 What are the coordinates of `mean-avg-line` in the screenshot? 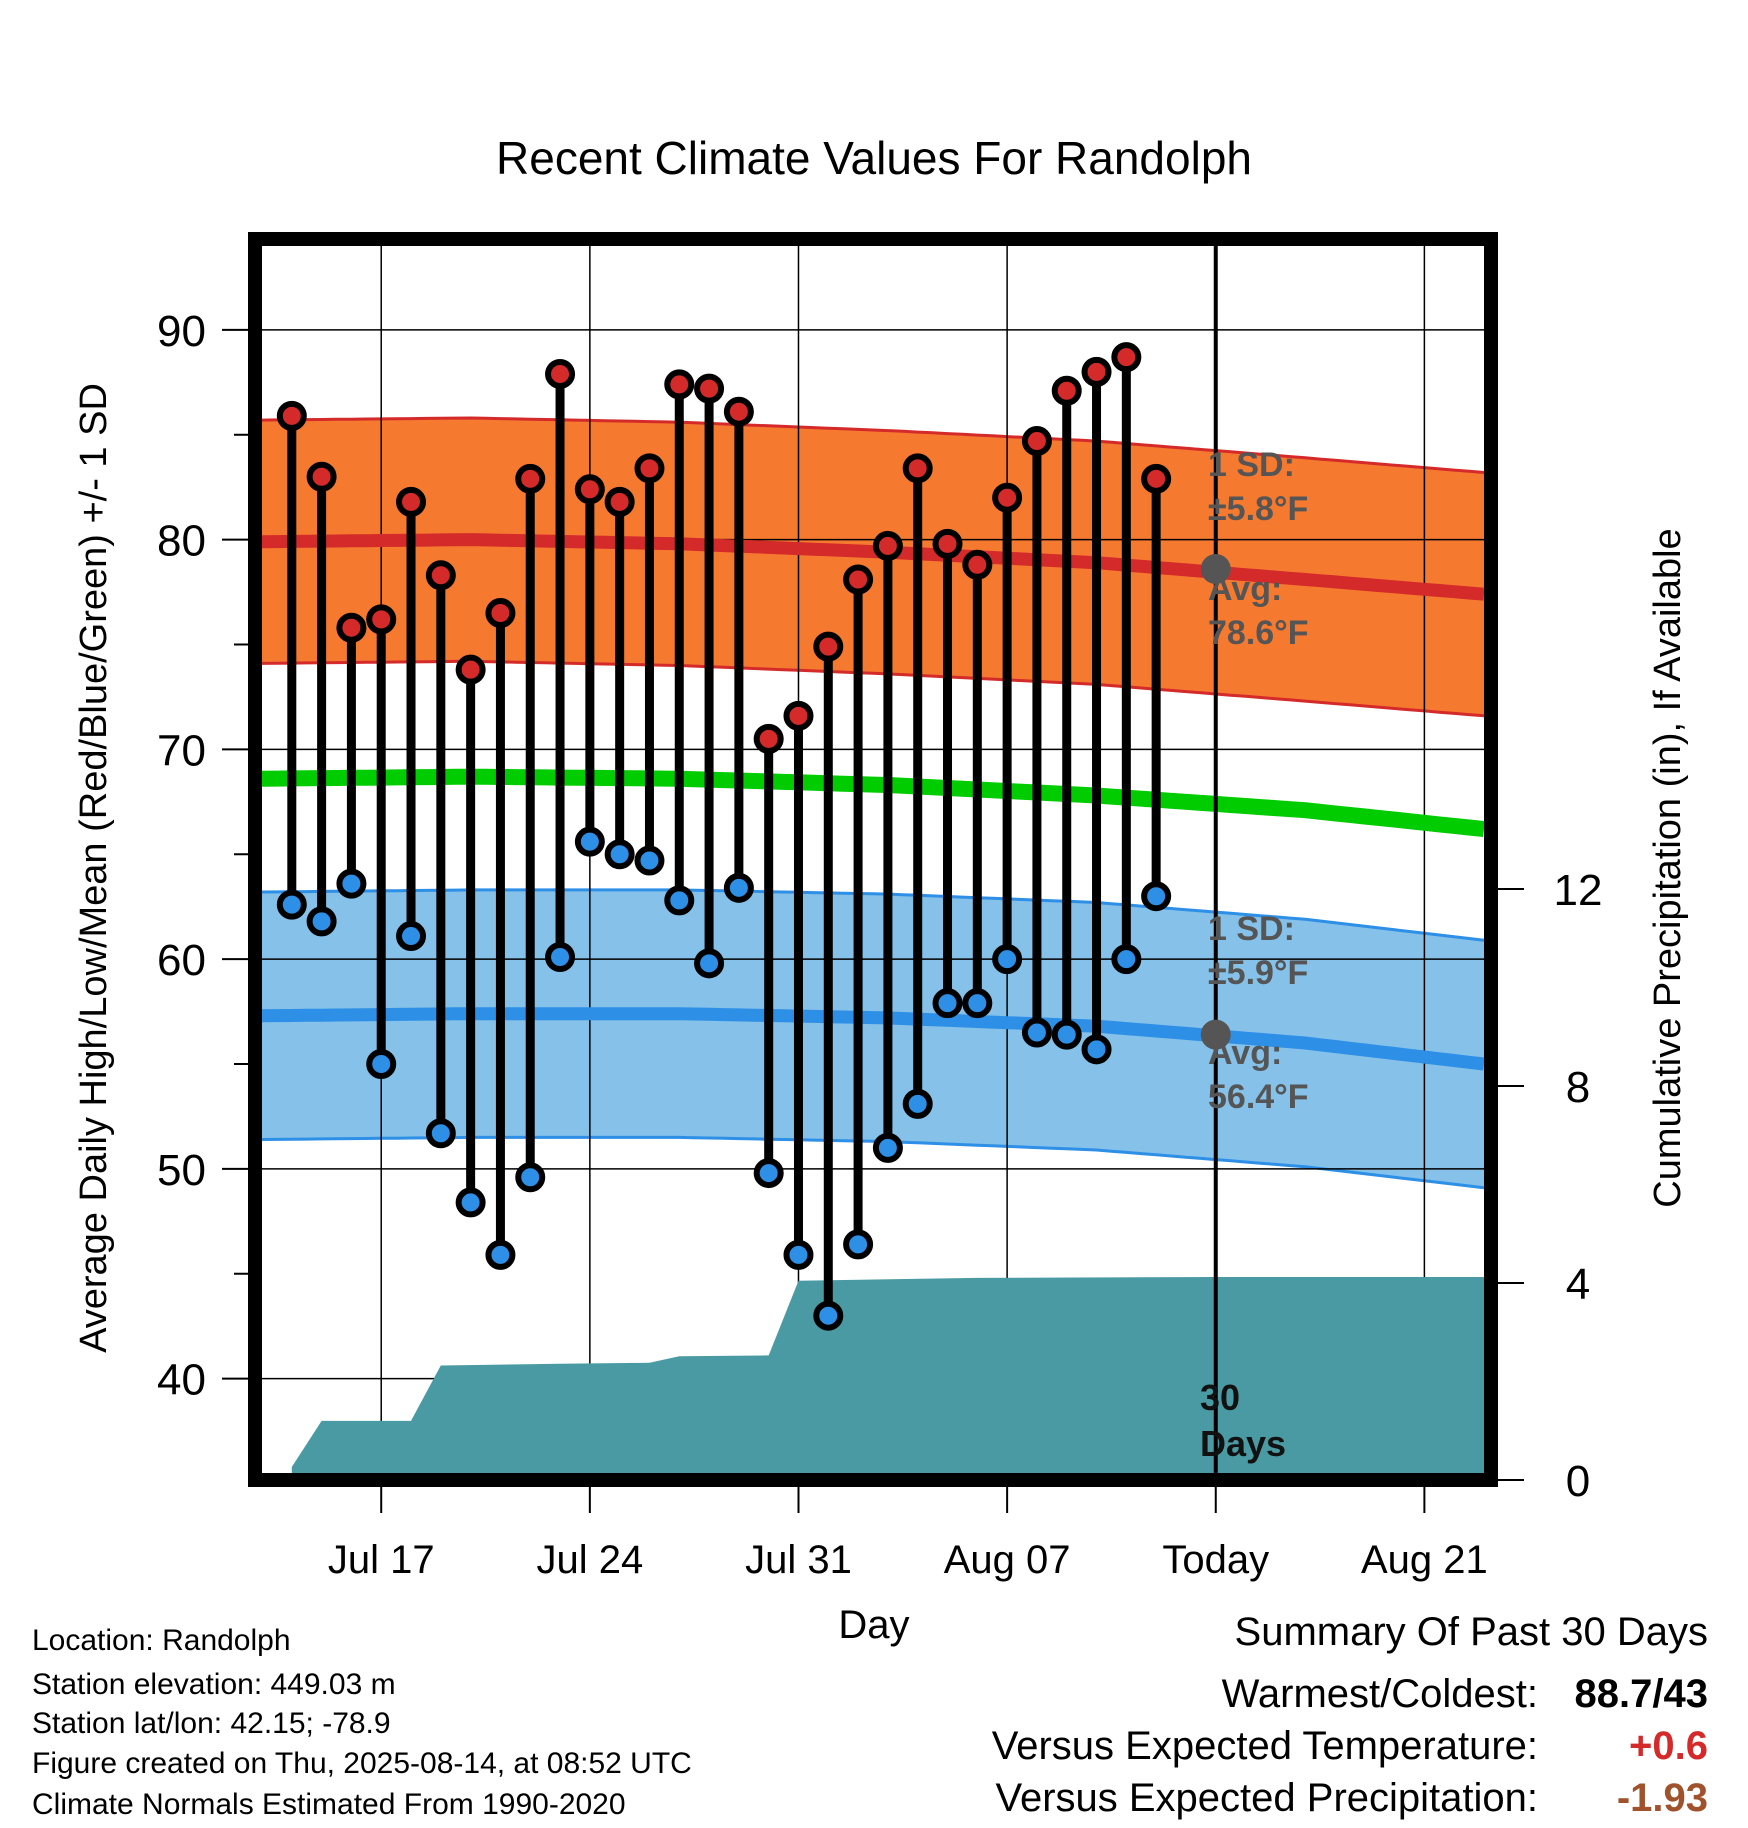 It's located at (873, 803).